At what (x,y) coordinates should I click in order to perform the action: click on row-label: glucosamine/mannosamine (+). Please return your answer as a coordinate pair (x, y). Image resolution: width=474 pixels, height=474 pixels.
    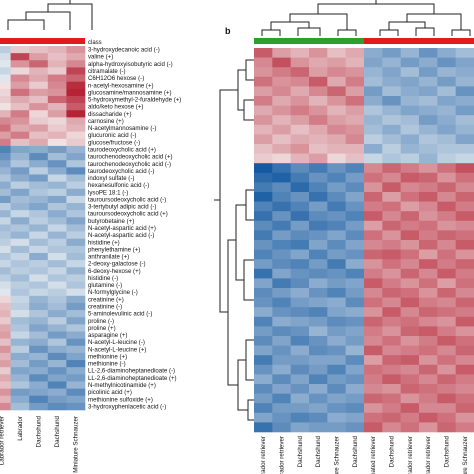
    Looking at the image, I should click on (130, 92).